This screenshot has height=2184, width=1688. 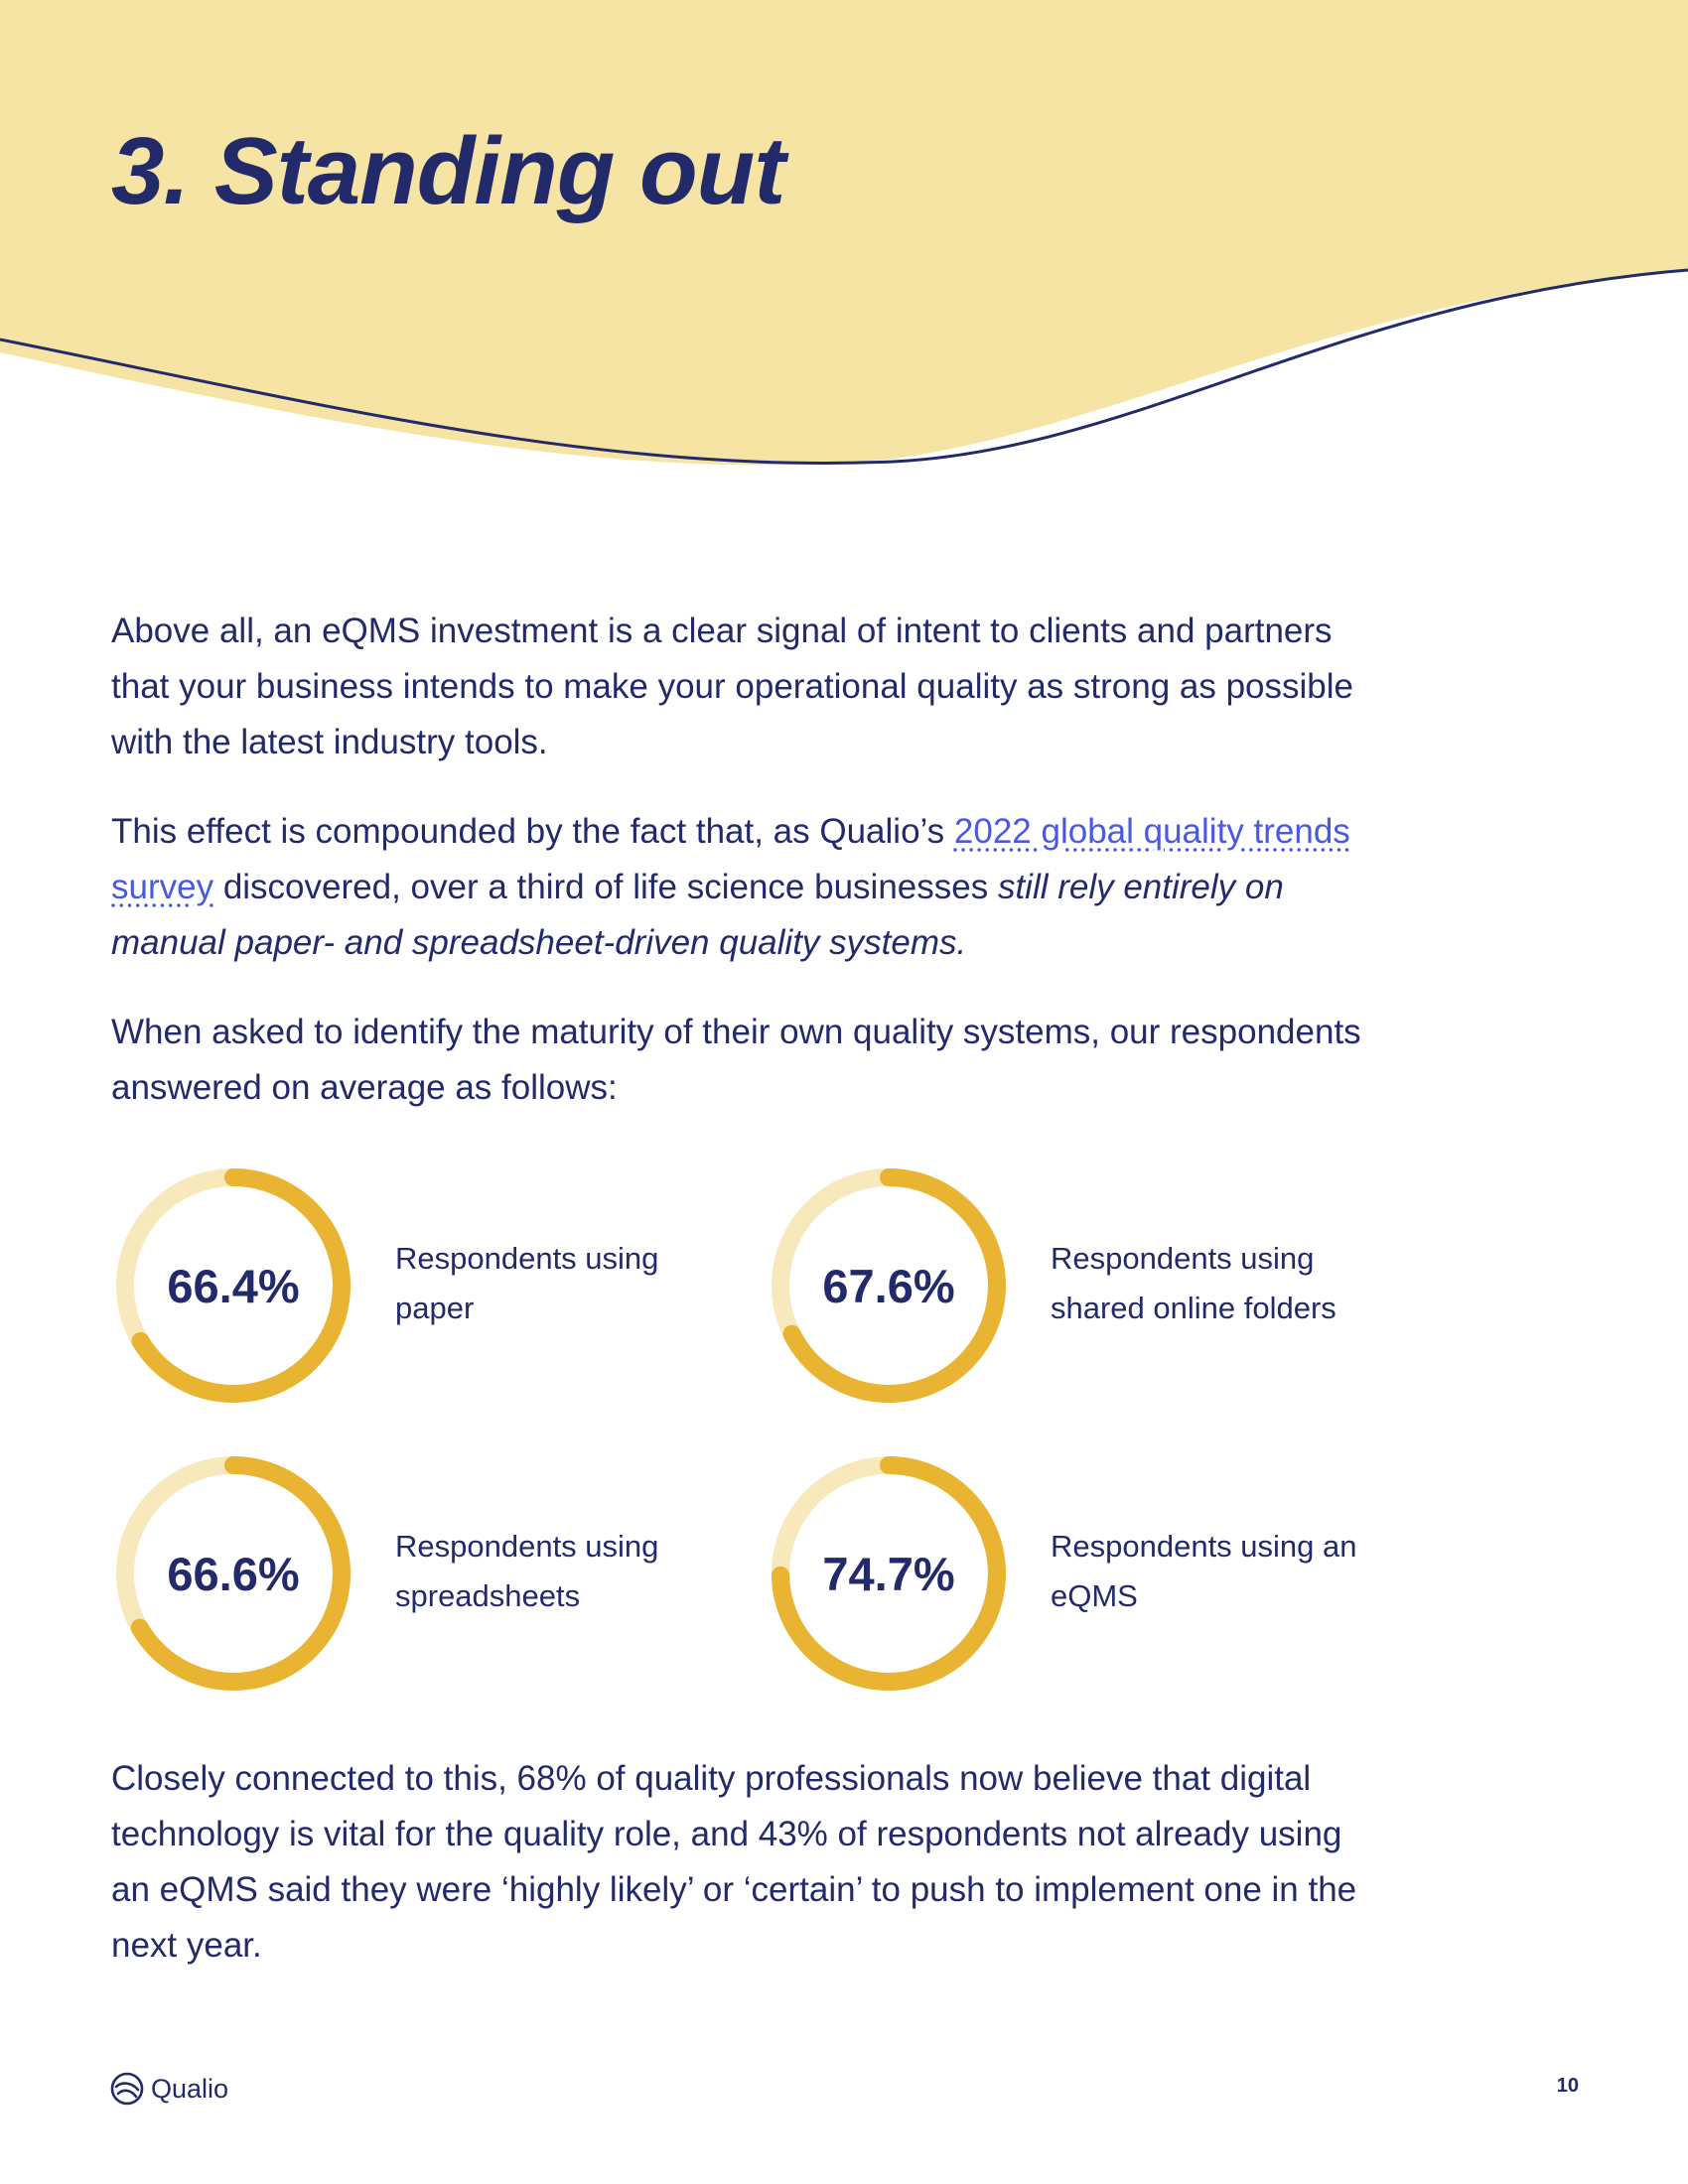 I want to click on stat-value: 74.7%, so click(x=888, y=1574).